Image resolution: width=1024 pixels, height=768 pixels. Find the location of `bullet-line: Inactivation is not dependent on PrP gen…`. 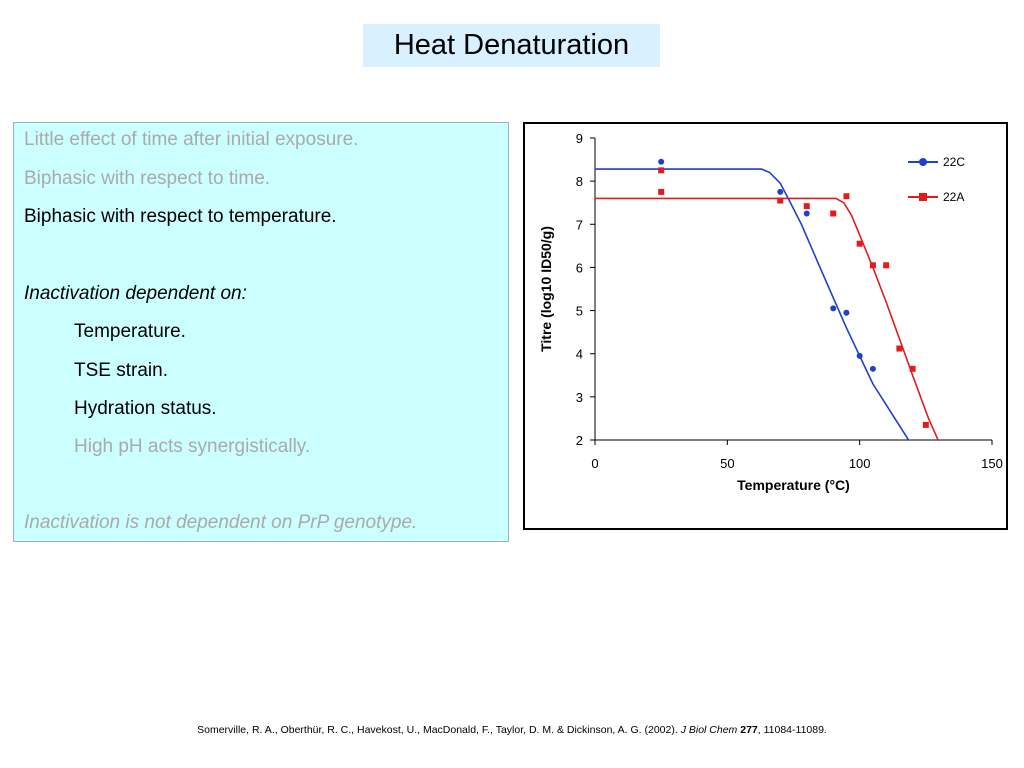

bullet-line: Inactivation is not dependent on PrP gen… is located at coordinates (221, 522).